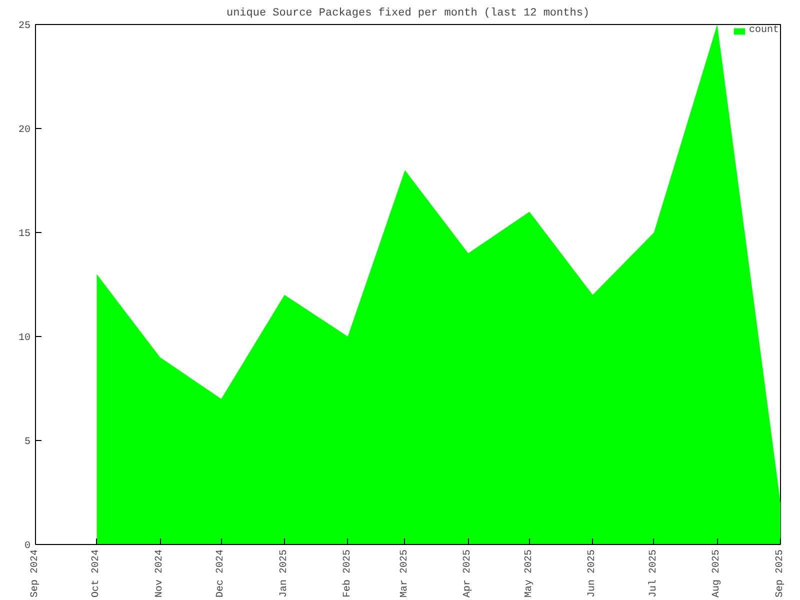  What do you see at coordinates (468, 573) in the screenshot?
I see `x-tick-label: Apr 2025` at bounding box center [468, 573].